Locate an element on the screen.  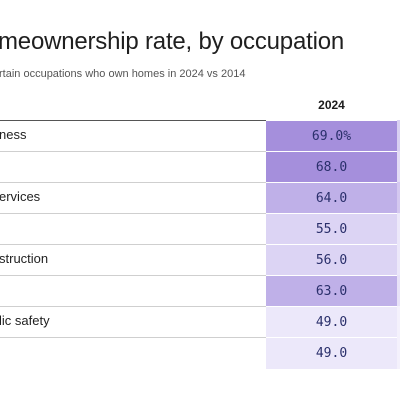
value-cell: 55.0 is located at coordinates (331, 229).